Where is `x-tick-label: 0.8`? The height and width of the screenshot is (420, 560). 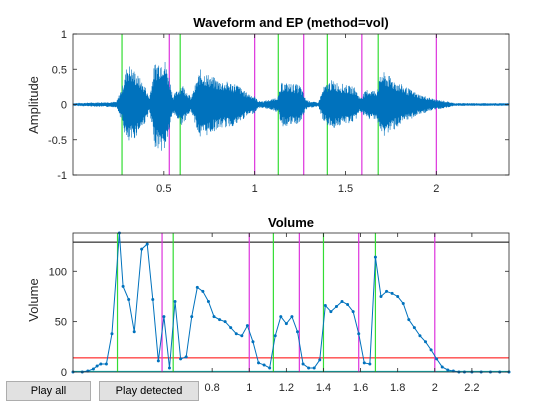 x-tick-label: 0.8 is located at coordinates (212, 388).